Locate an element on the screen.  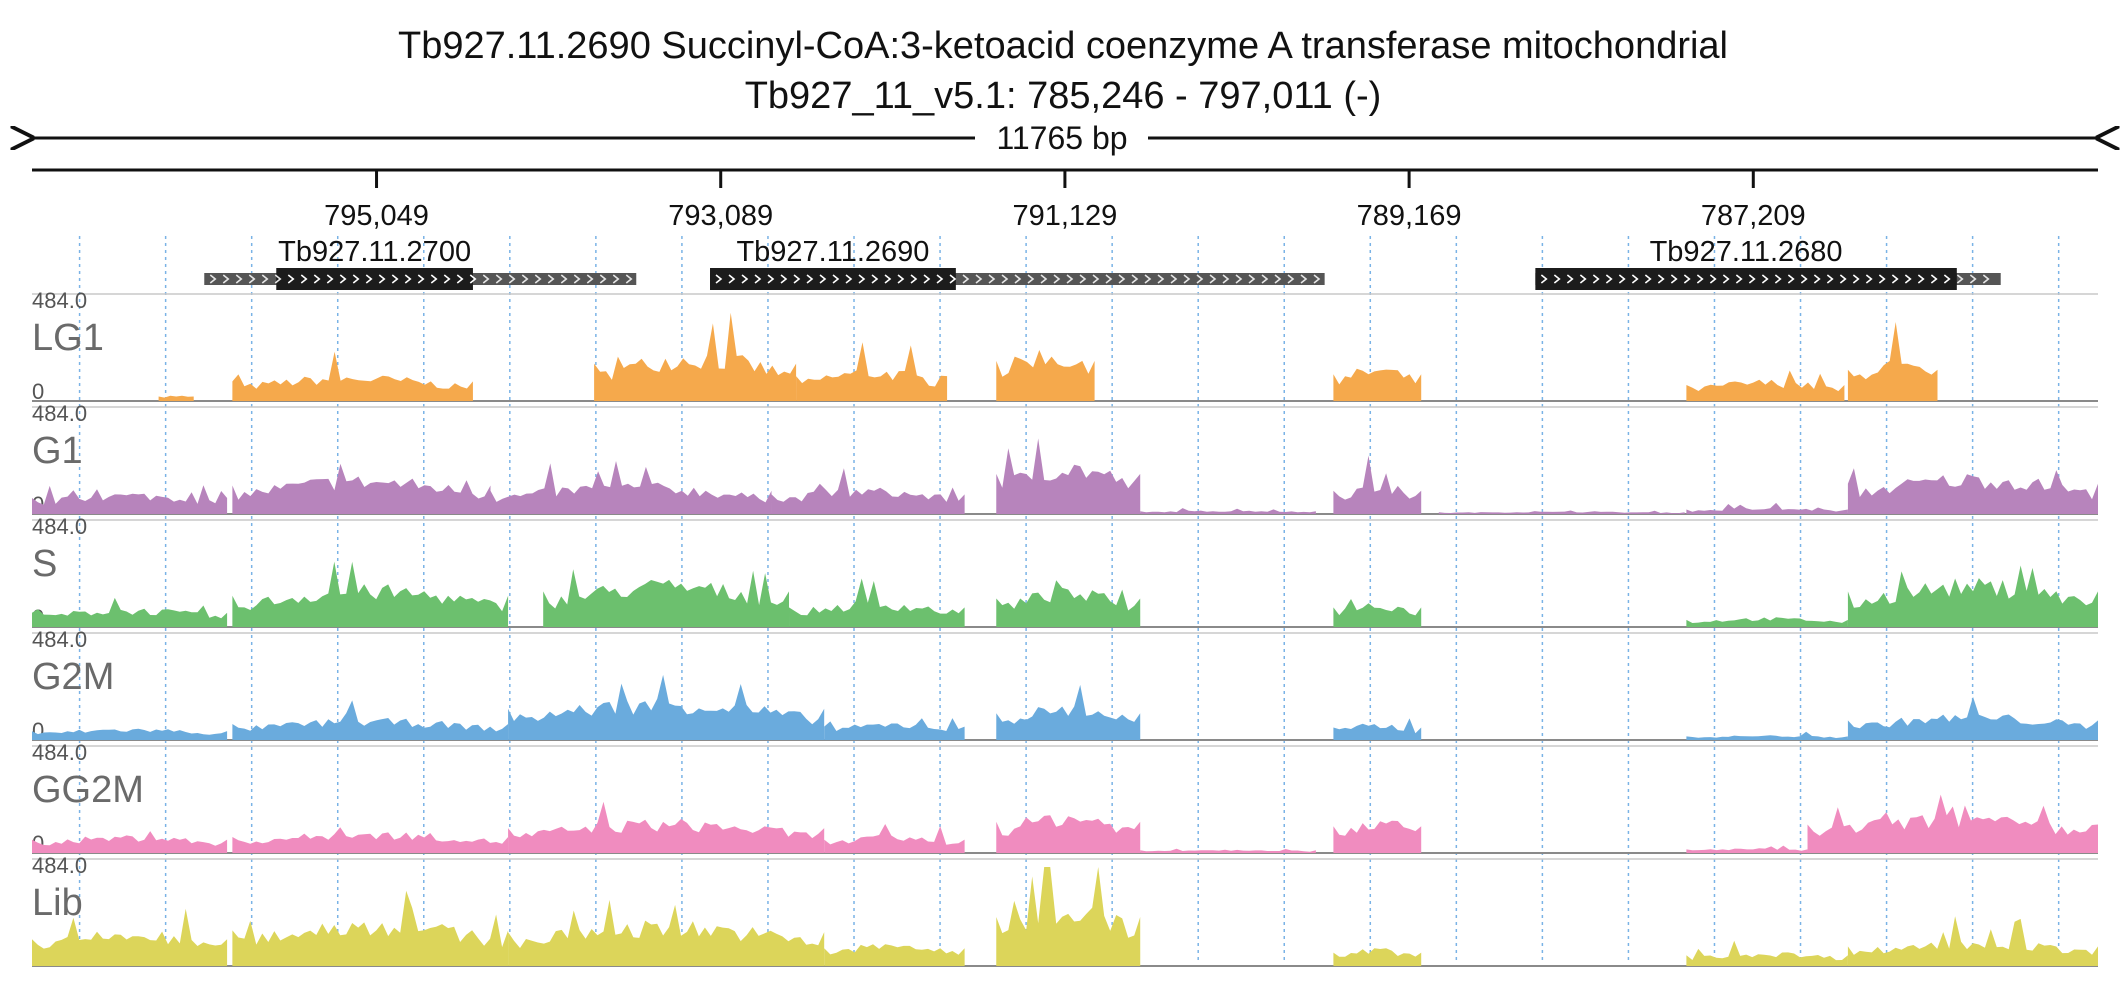
gene-annotation-track: Tb927.11.2700 Tb927.11.2690 Tb927.11.2680 is located at coordinates (1102, 263).